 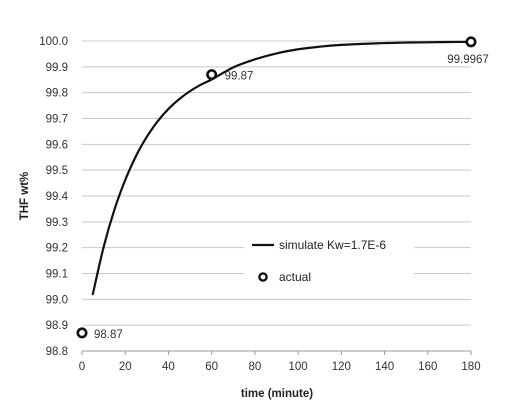 What do you see at coordinates (57, 120) in the screenshot?
I see `y-tick-label: 99.7` at bounding box center [57, 120].